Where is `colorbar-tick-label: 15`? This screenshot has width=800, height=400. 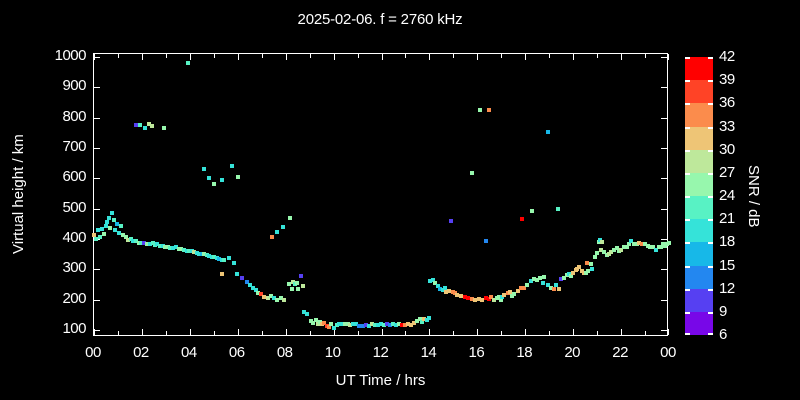 colorbar-tick-label: 15 is located at coordinates (727, 265).